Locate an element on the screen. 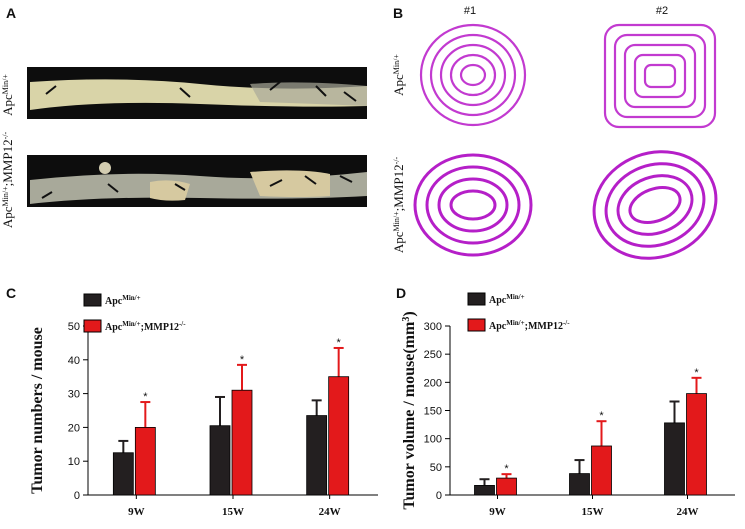 The height and width of the screenshot is (529, 745). y-axis-title-part: Tumor numbers / mouse is located at coordinates (37, 410).